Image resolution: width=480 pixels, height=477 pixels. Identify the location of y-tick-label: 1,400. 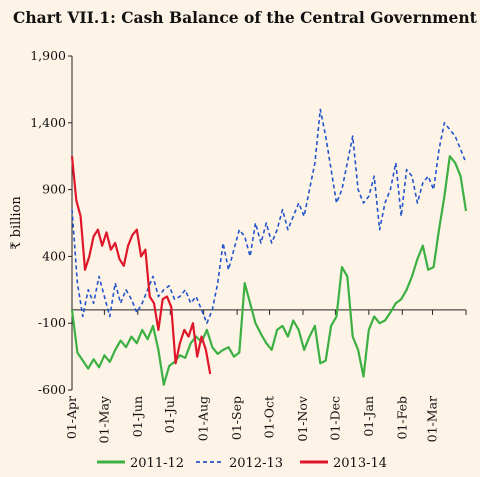
(48, 122).